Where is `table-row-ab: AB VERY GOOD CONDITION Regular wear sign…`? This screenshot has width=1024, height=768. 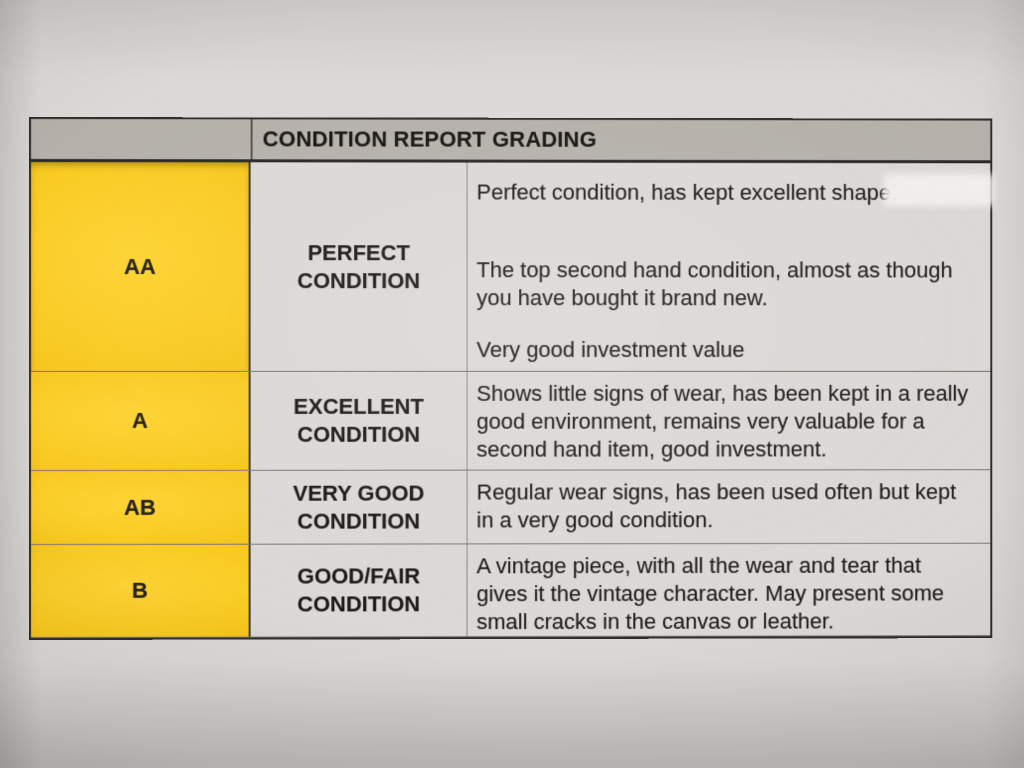
table-row-ab: AB VERY GOOD CONDITION Regular wear sign… is located at coordinates (510, 507).